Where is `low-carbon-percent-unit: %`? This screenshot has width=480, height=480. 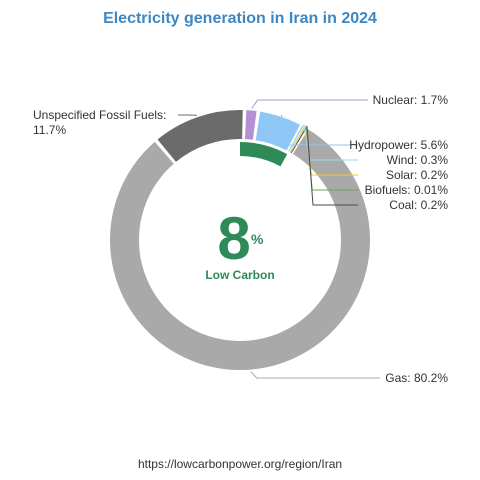 low-carbon-percent-unit: % is located at coordinates (257, 239).